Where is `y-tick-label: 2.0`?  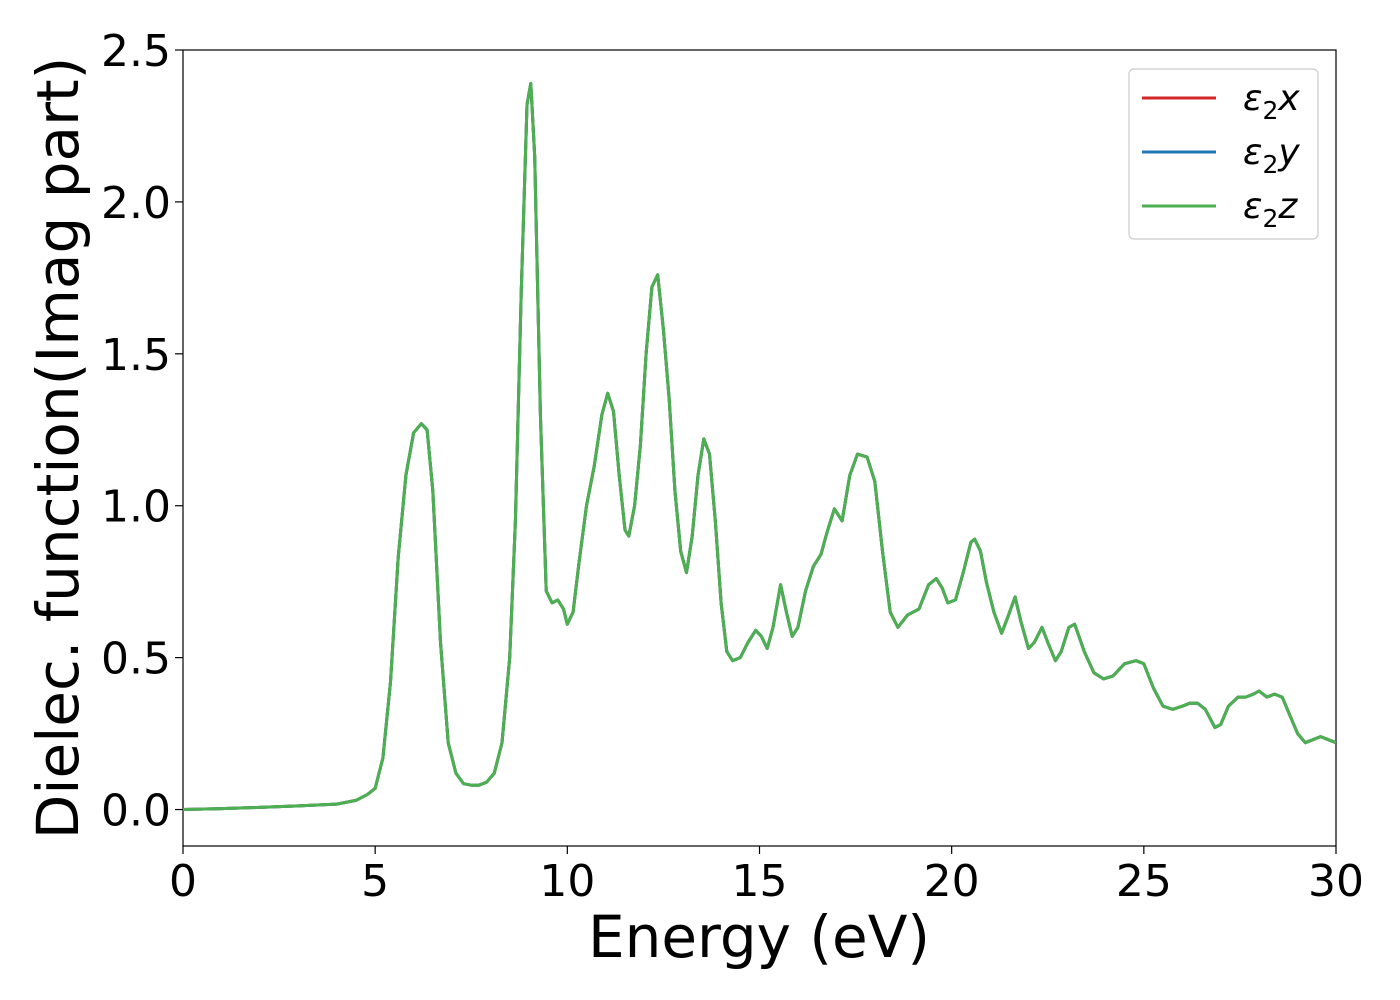 y-tick-label: 2.0 is located at coordinates (136, 203).